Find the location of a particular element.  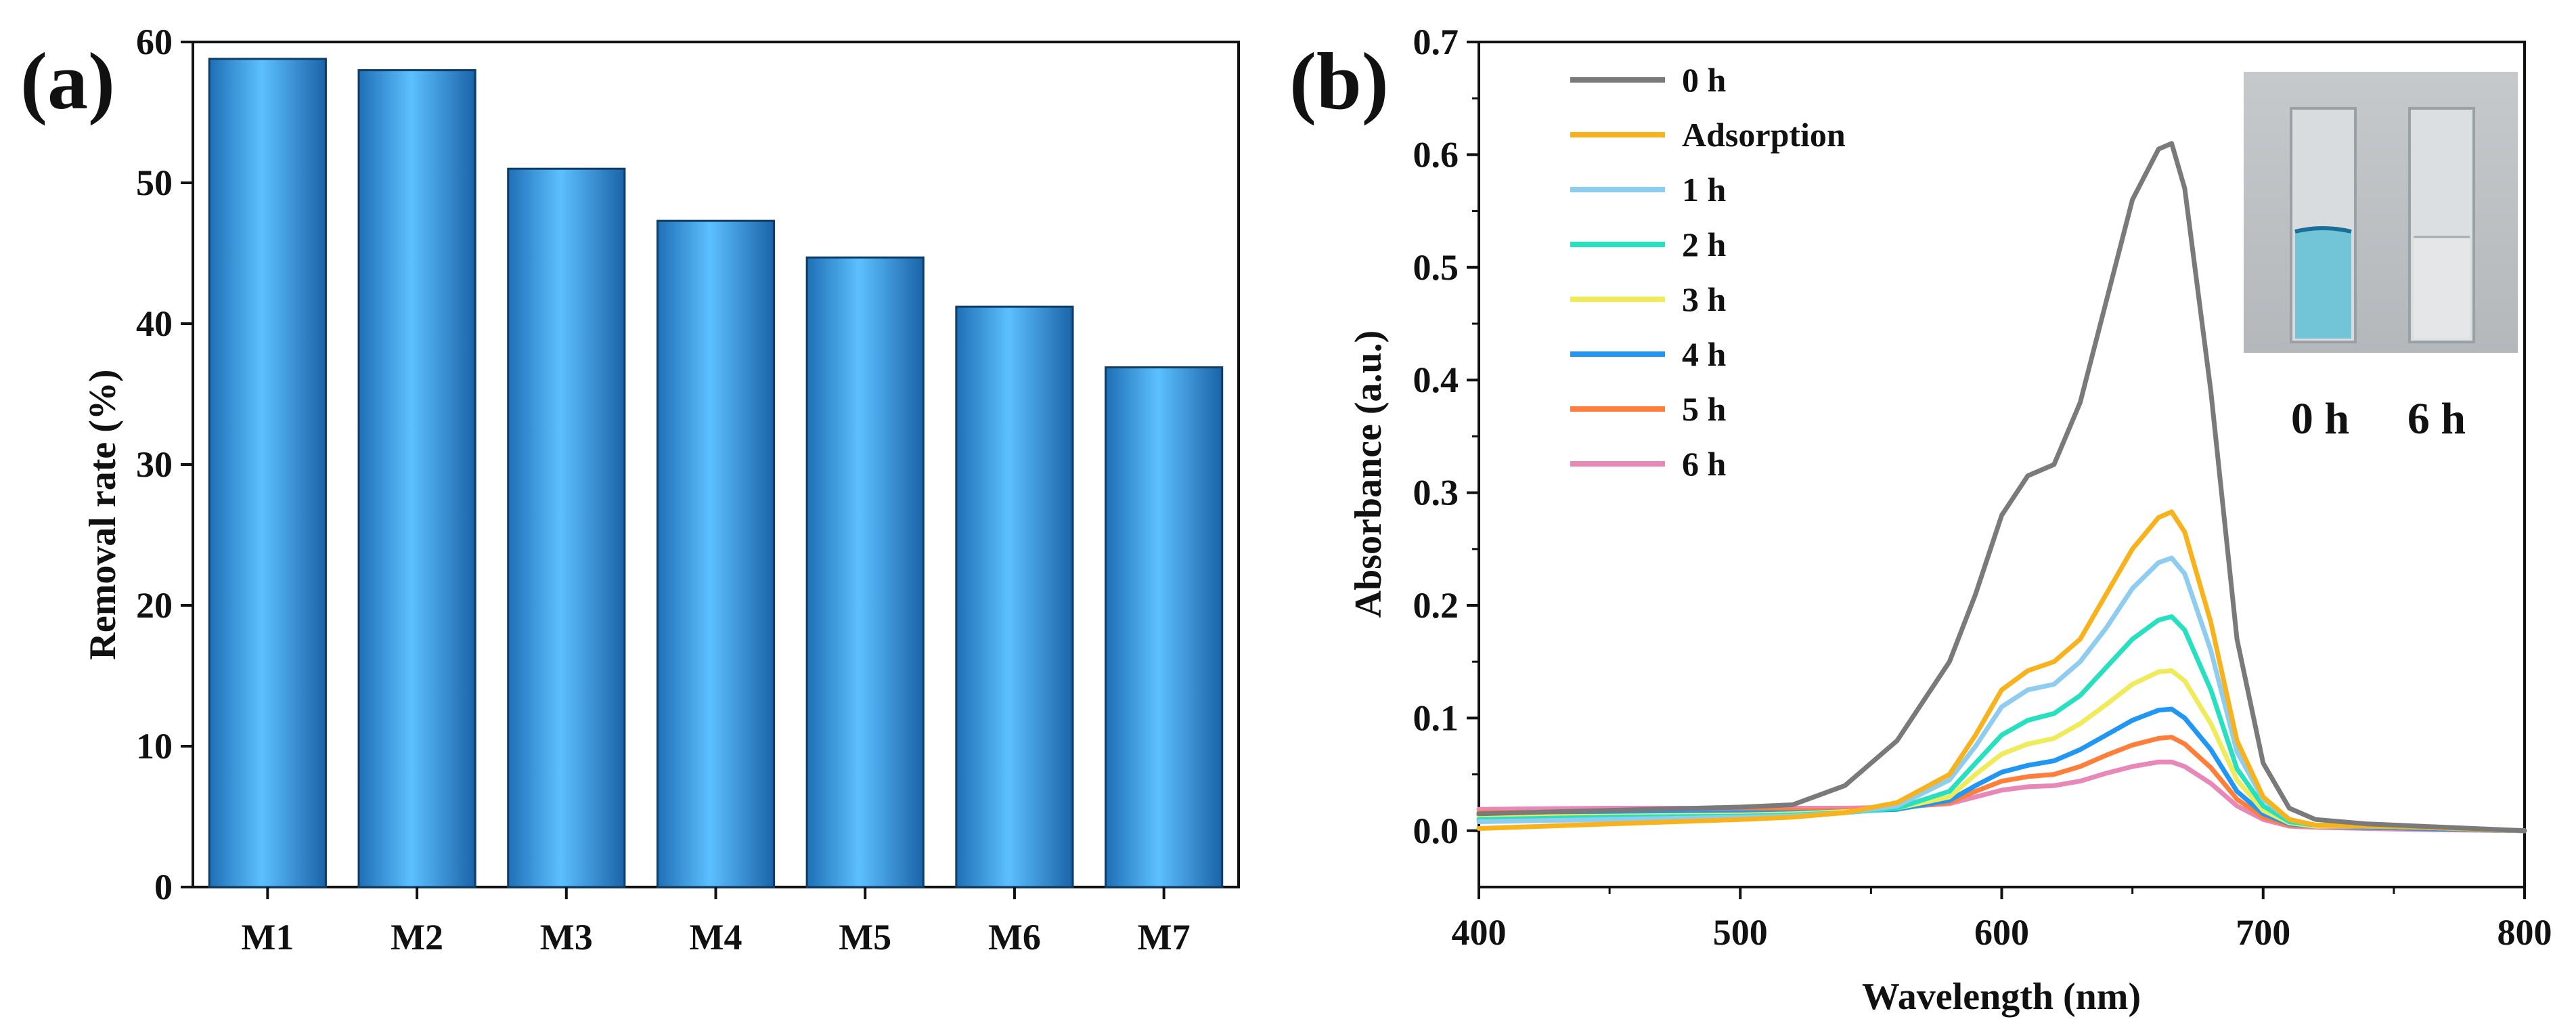

y-tick-label-a: 0 is located at coordinates (163, 887).